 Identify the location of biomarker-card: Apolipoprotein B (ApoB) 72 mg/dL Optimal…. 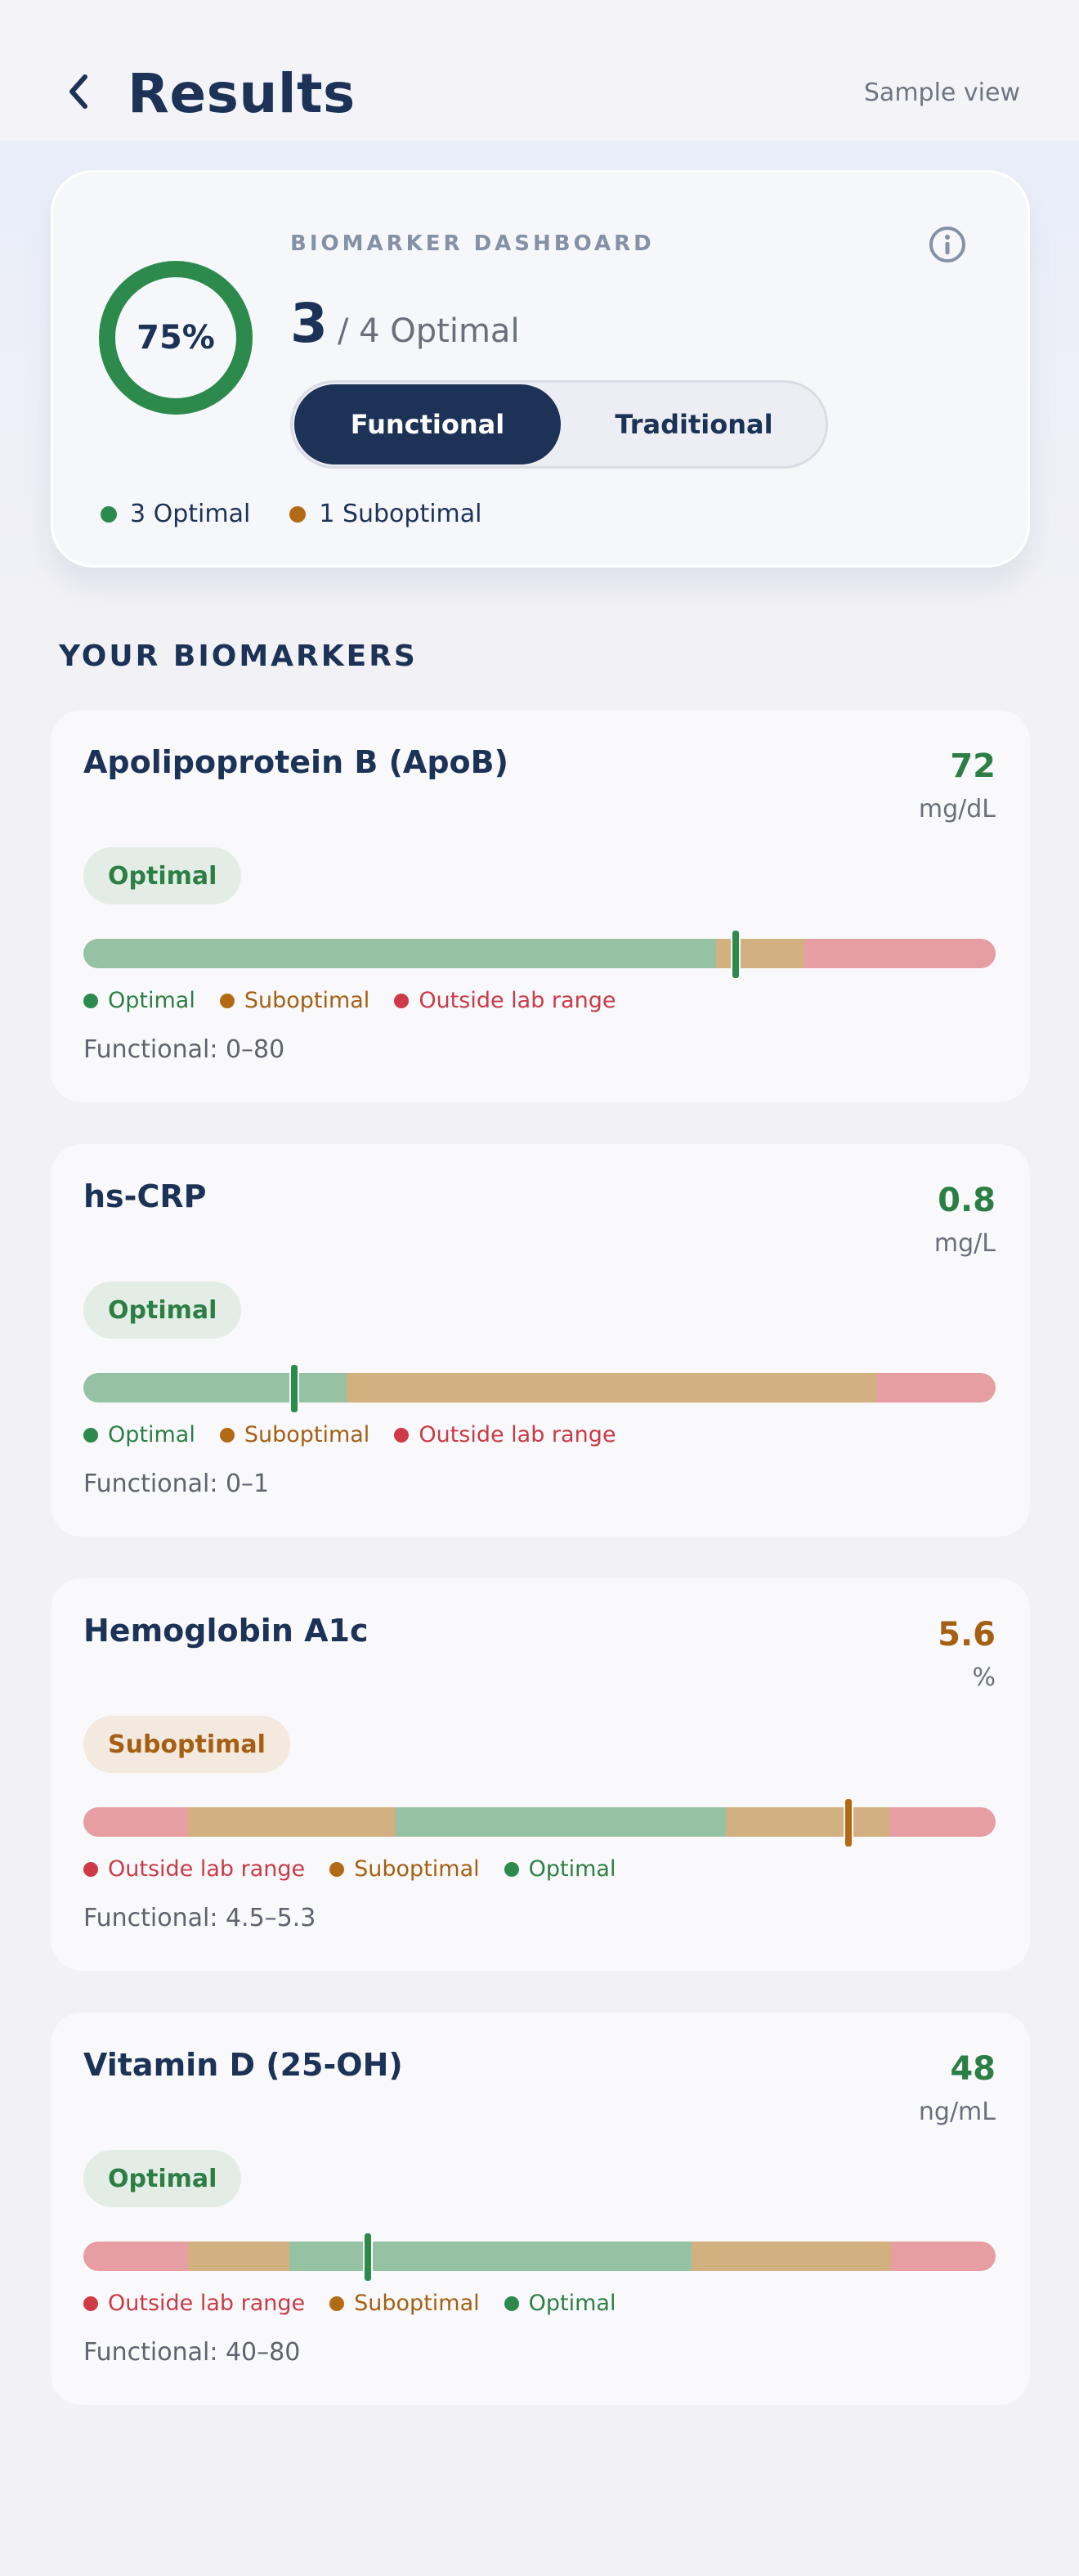
(540, 906).